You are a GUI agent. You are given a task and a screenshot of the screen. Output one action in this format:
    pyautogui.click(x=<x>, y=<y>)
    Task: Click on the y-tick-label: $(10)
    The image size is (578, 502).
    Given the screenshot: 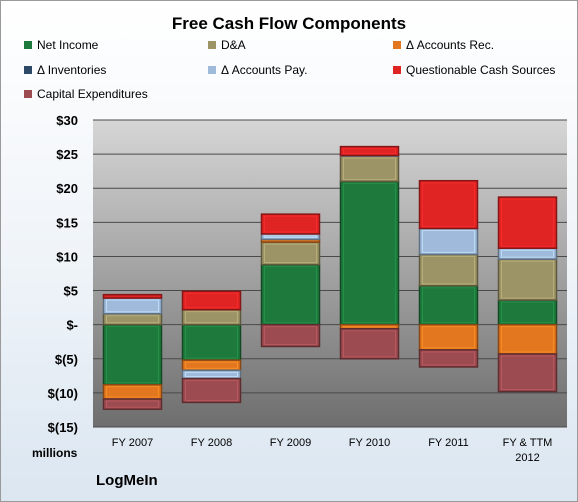 What is the action you would take?
    pyautogui.click(x=63, y=393)
    